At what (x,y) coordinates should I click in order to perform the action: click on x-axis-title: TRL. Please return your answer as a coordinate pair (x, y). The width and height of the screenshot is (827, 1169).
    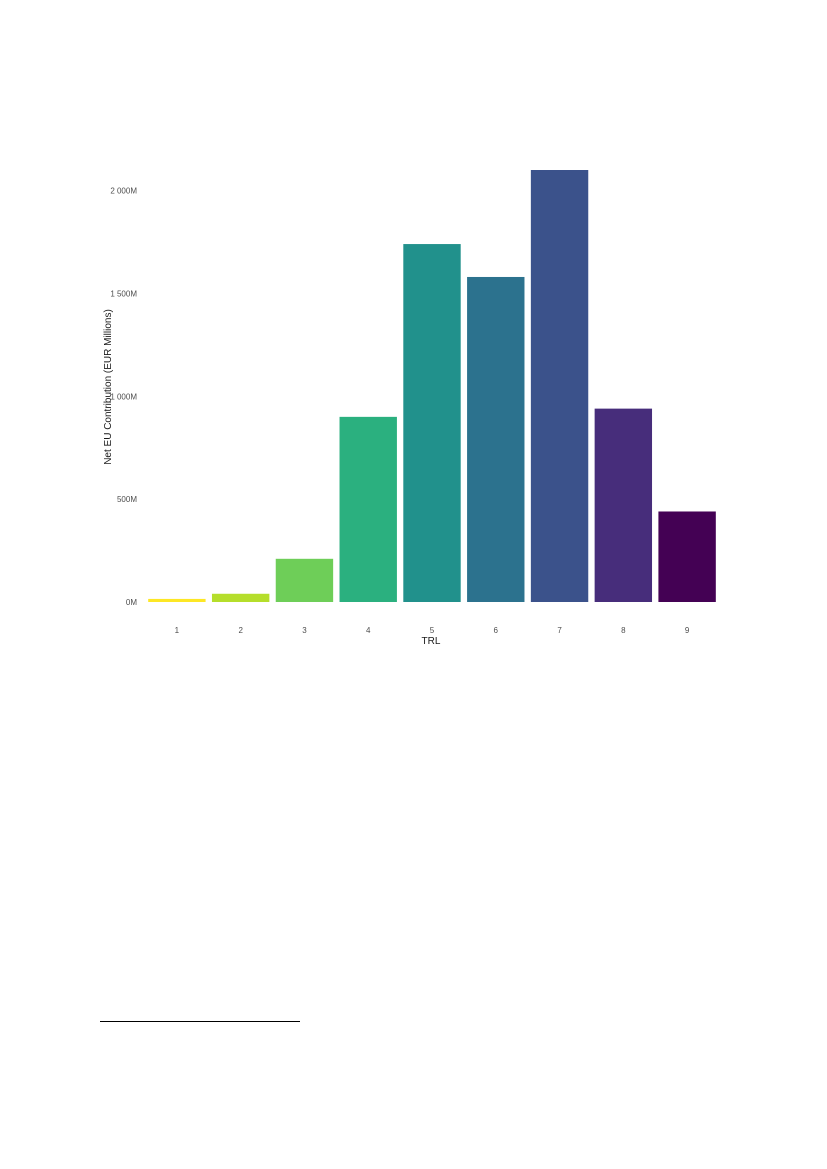
    Looking at the image, I should click on (431, 641).